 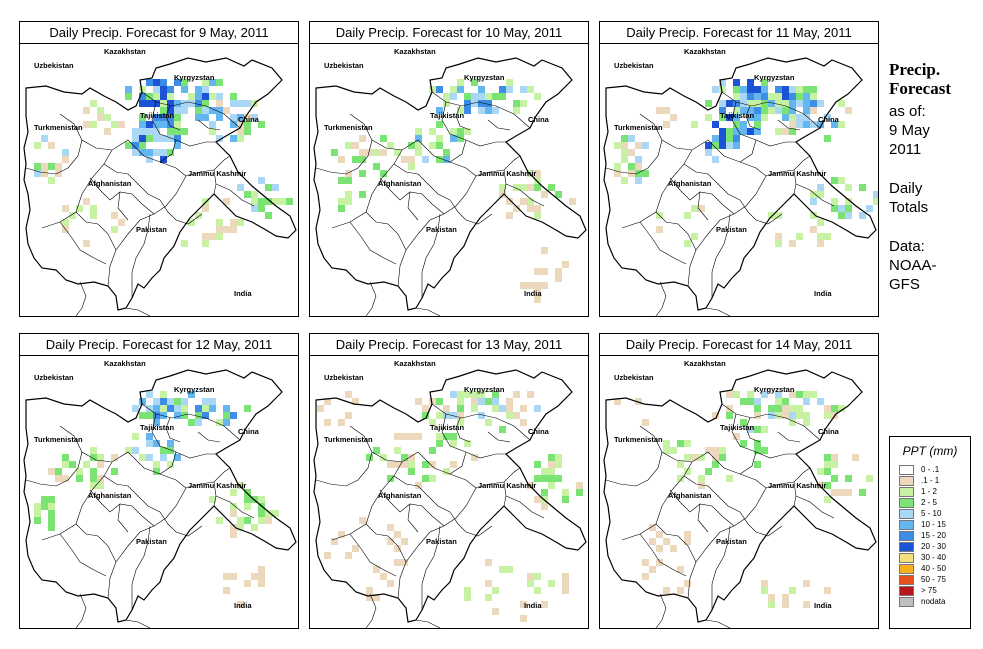 I want to click on legend-entry: 0 - .1, so click(x=934, y=469).